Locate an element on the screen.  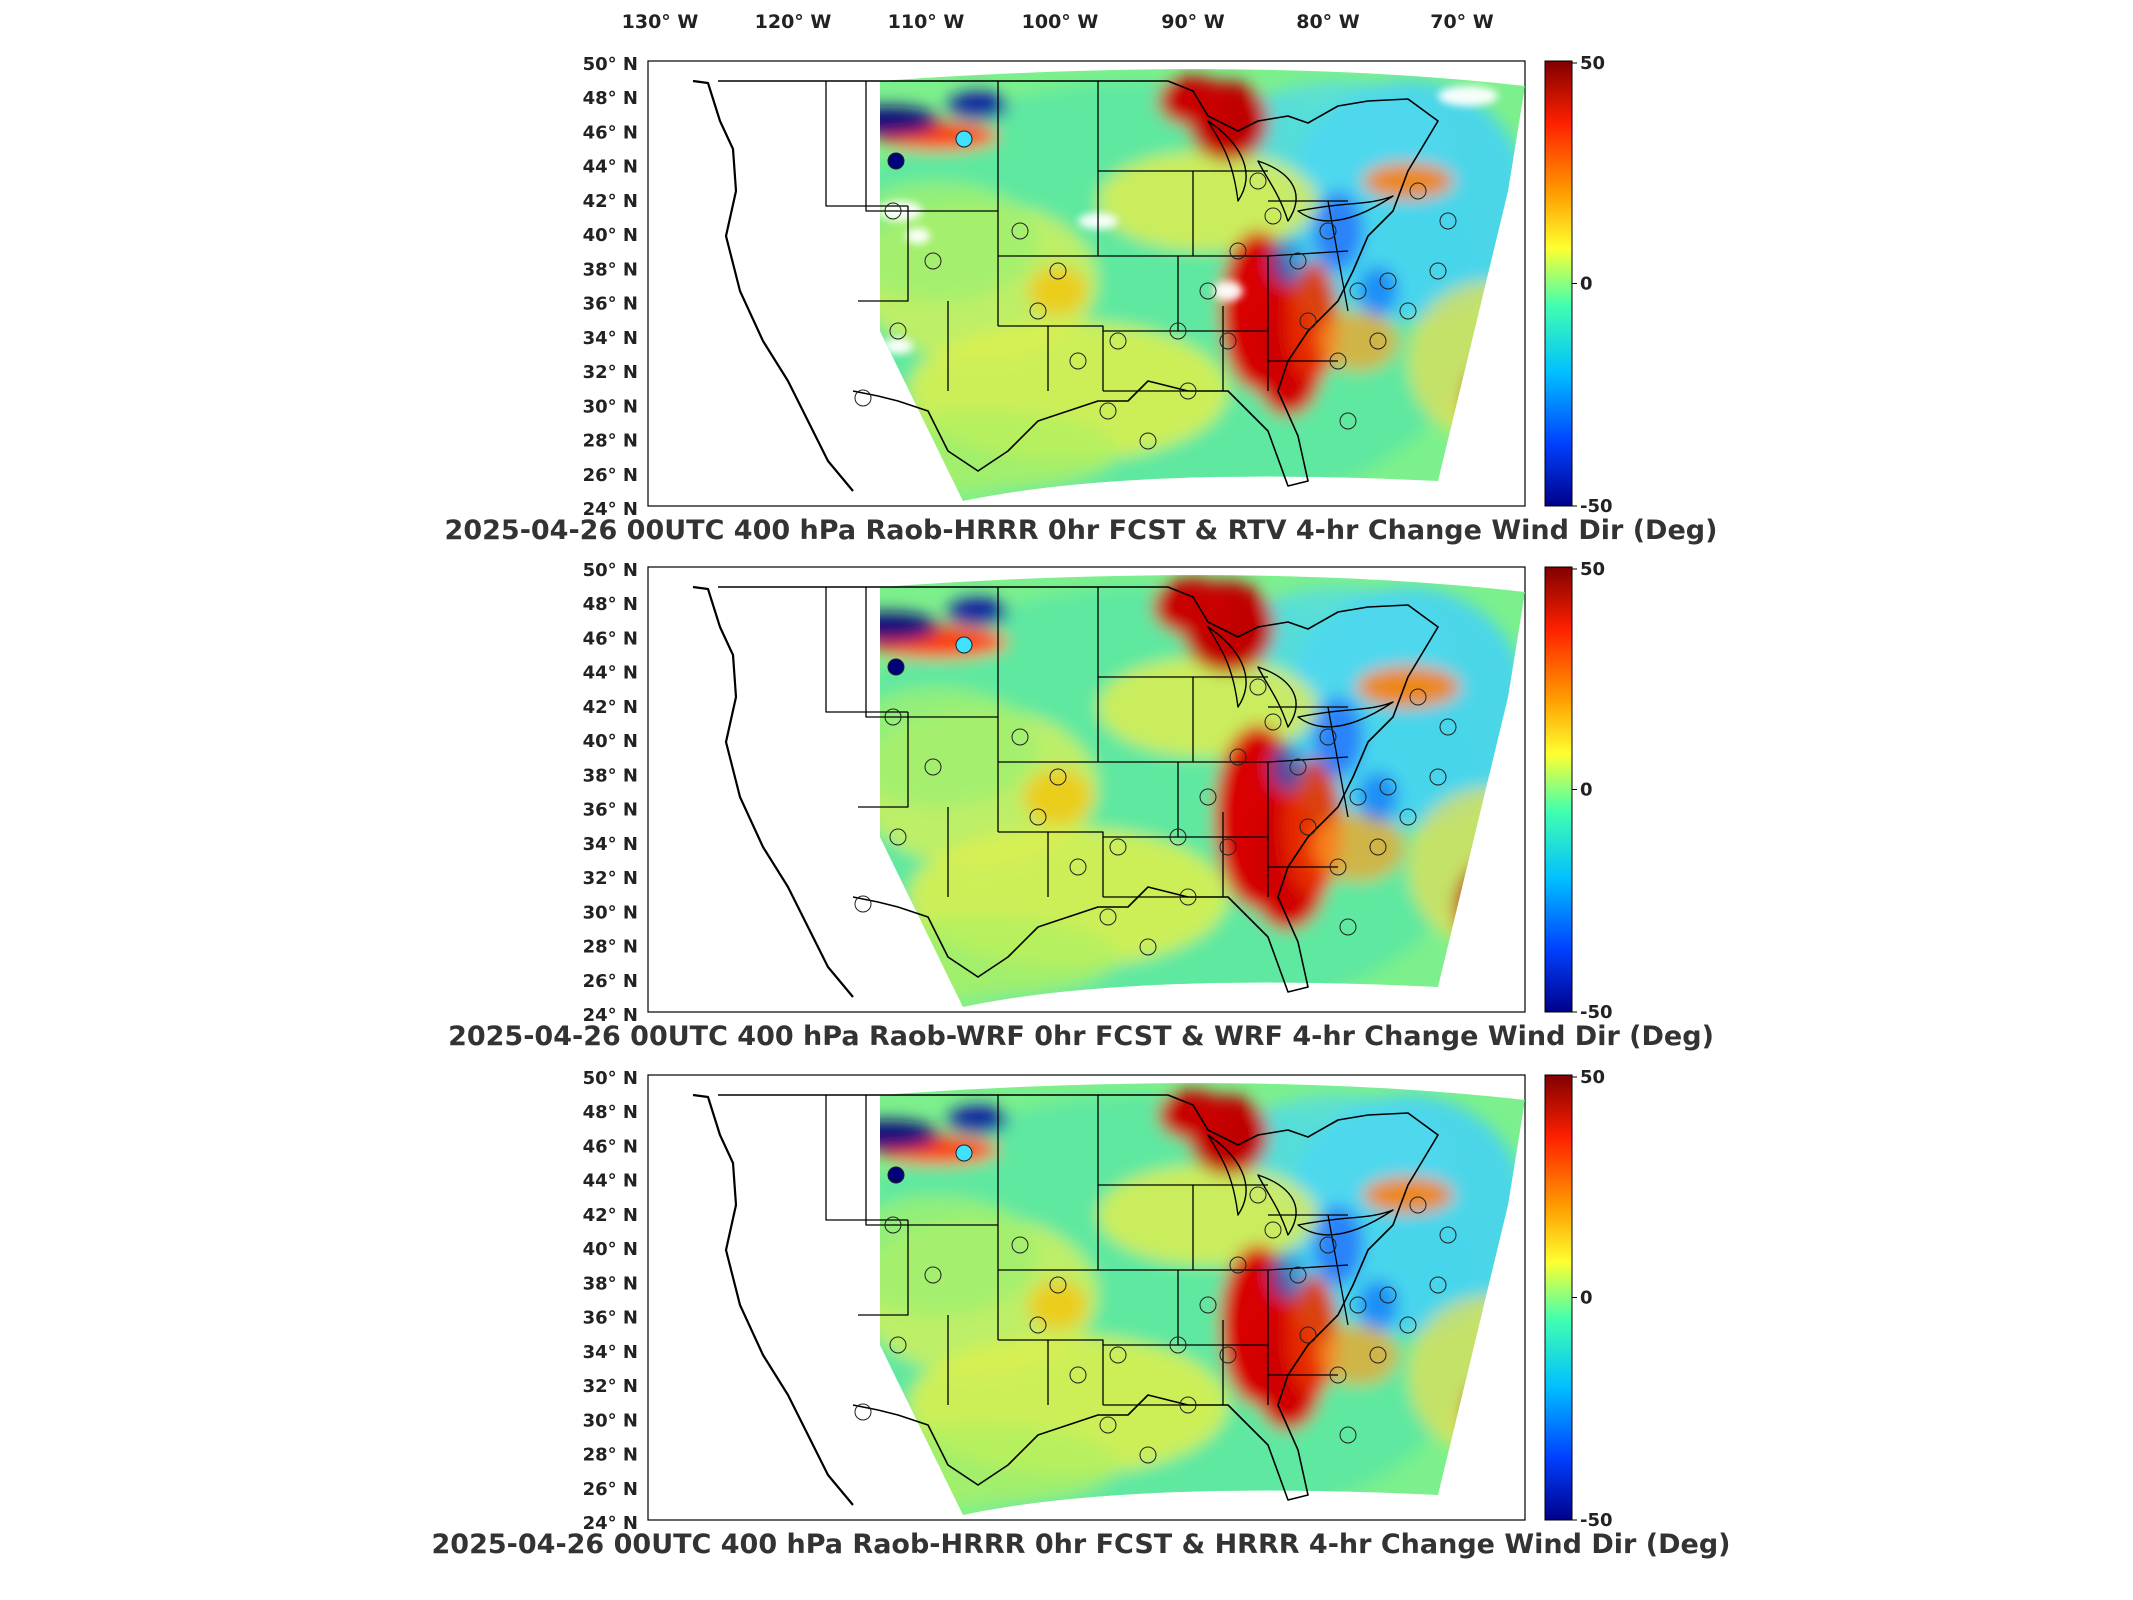
lat-label: 50° N is located at coordinates (610, 64).